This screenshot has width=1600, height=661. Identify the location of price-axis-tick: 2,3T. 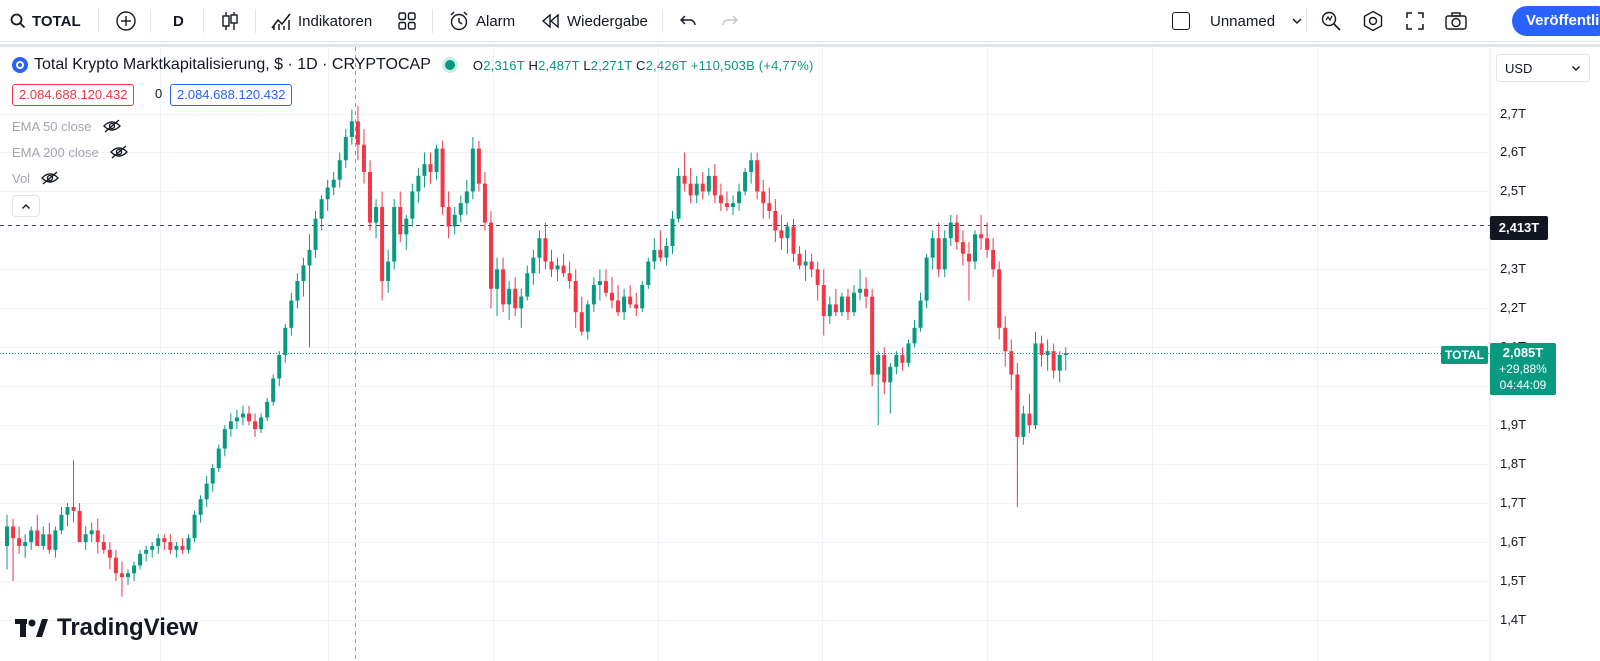
(1513, 269).